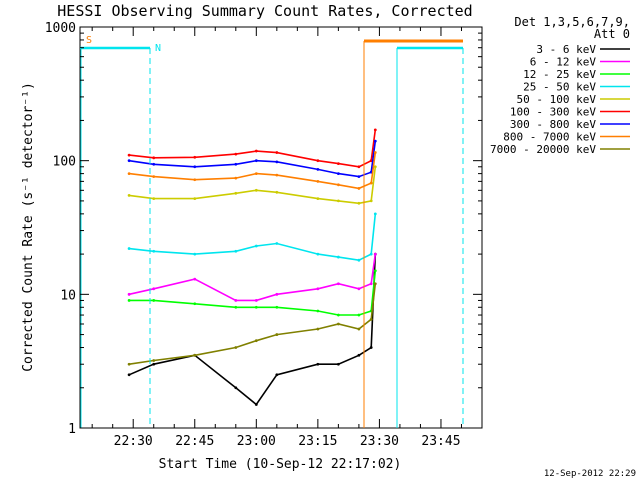 Image resolution: width=640 pixels, height=480 pixels. Describe the element at coordinates (89, 40) in the screenshot. I see `flag-label-s: S` at that location.